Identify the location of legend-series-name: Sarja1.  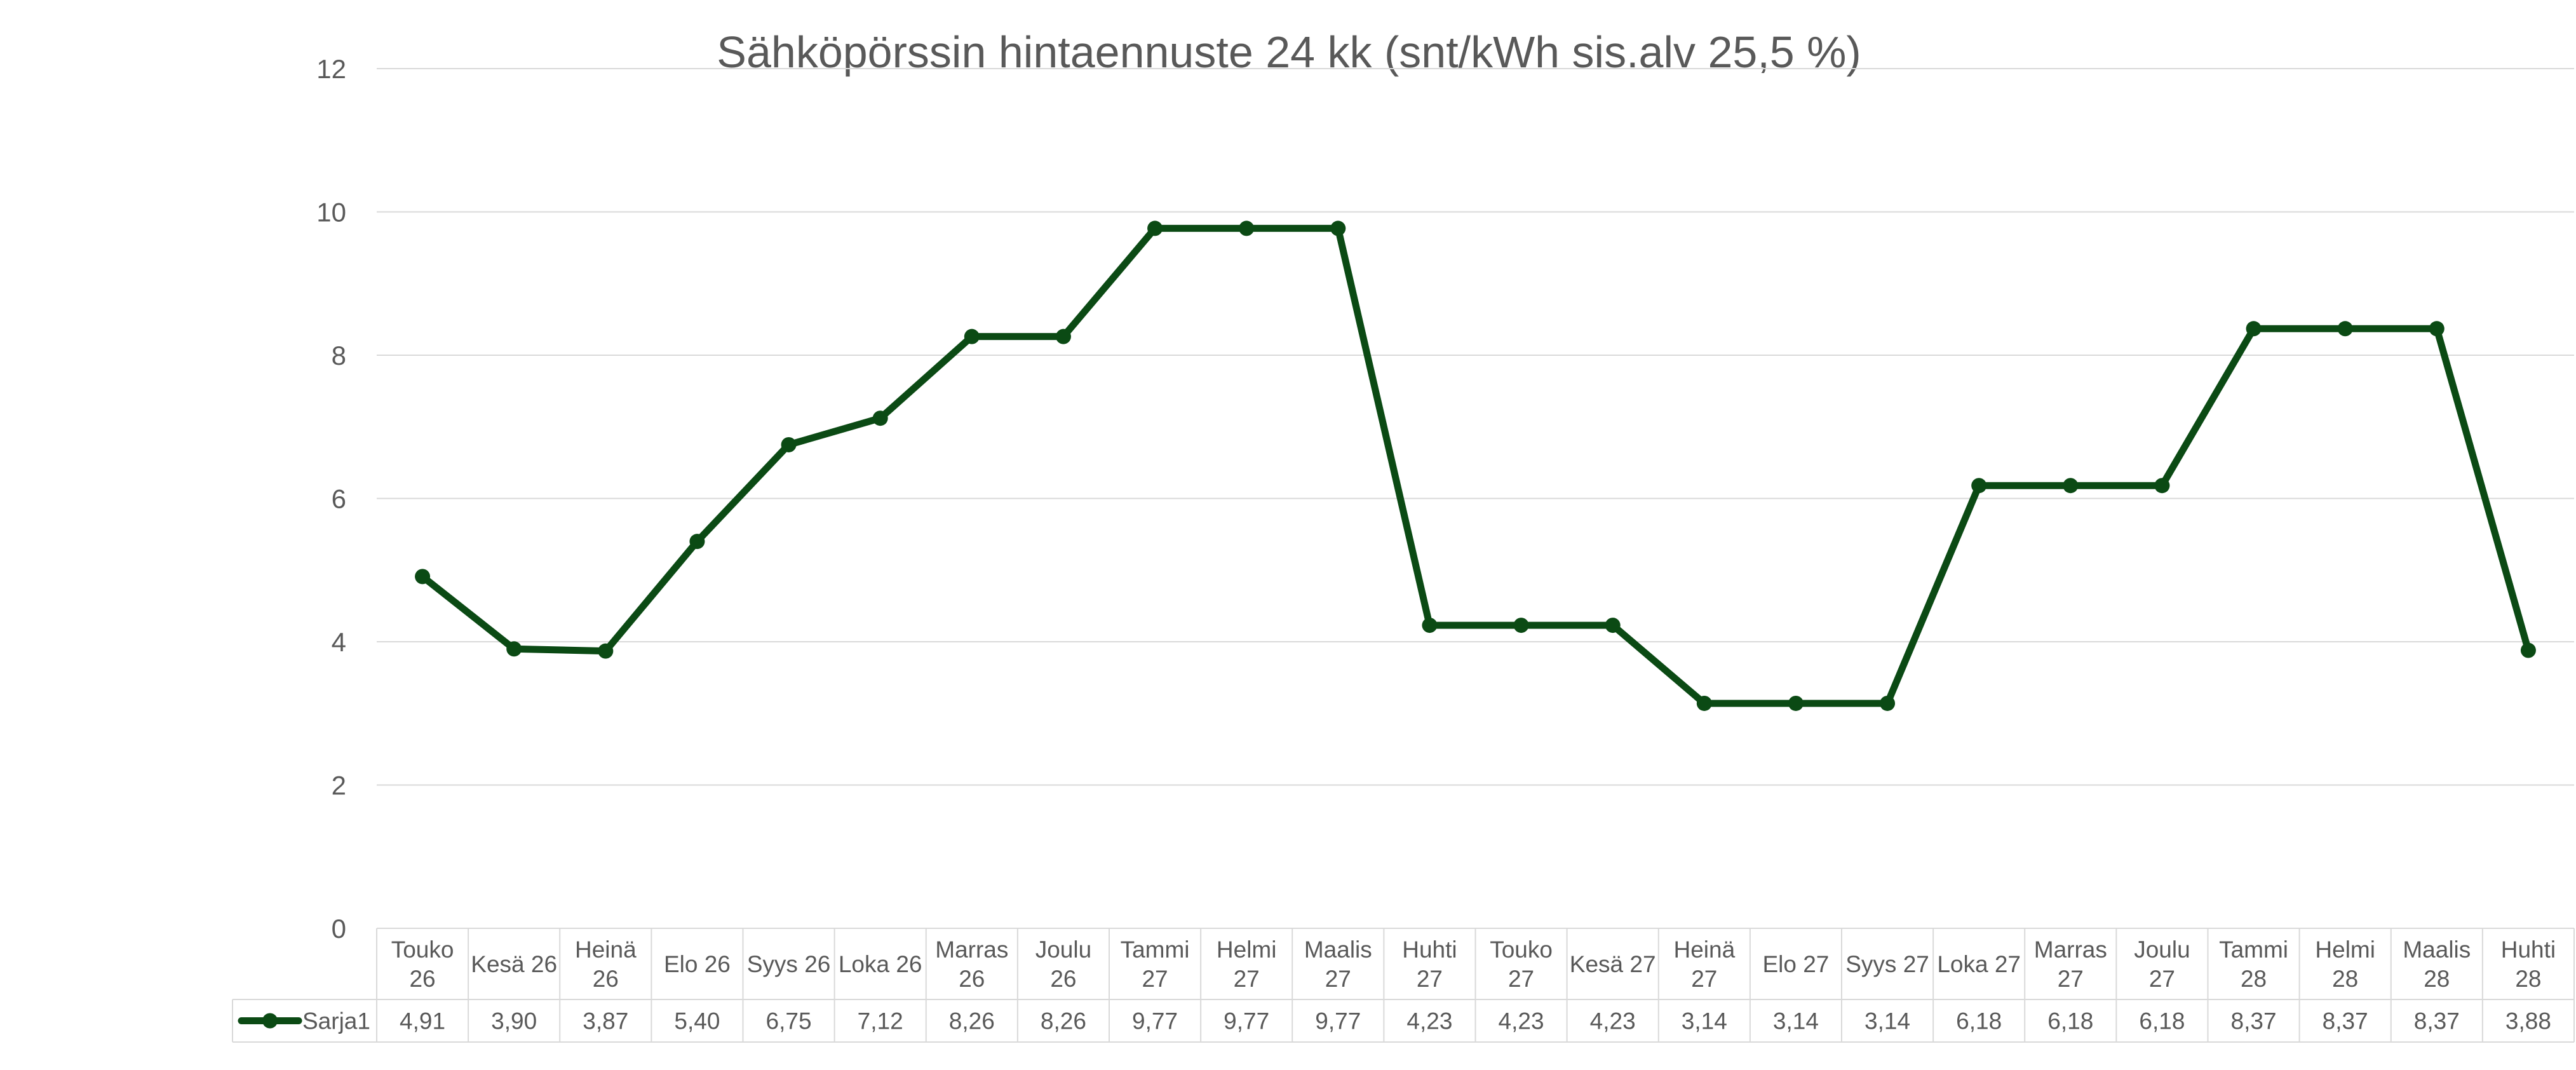
(336, 1021).